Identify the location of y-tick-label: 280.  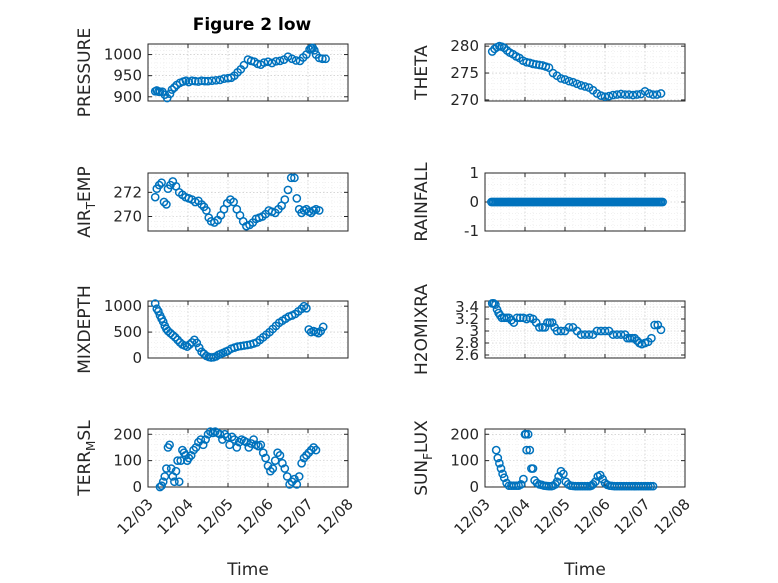
(464, 46).